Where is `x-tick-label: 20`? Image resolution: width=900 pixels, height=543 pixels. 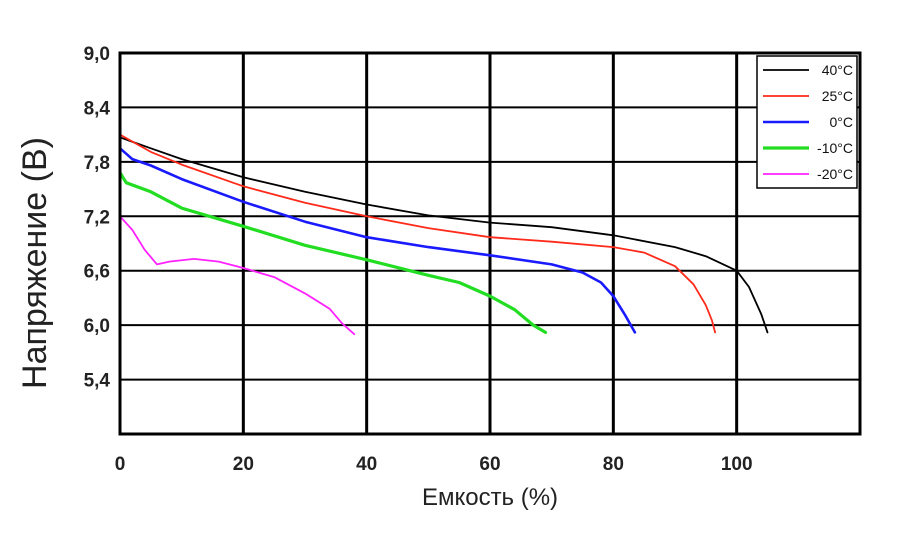
x-tick-label: 20 is located at coordinates (243, 464).